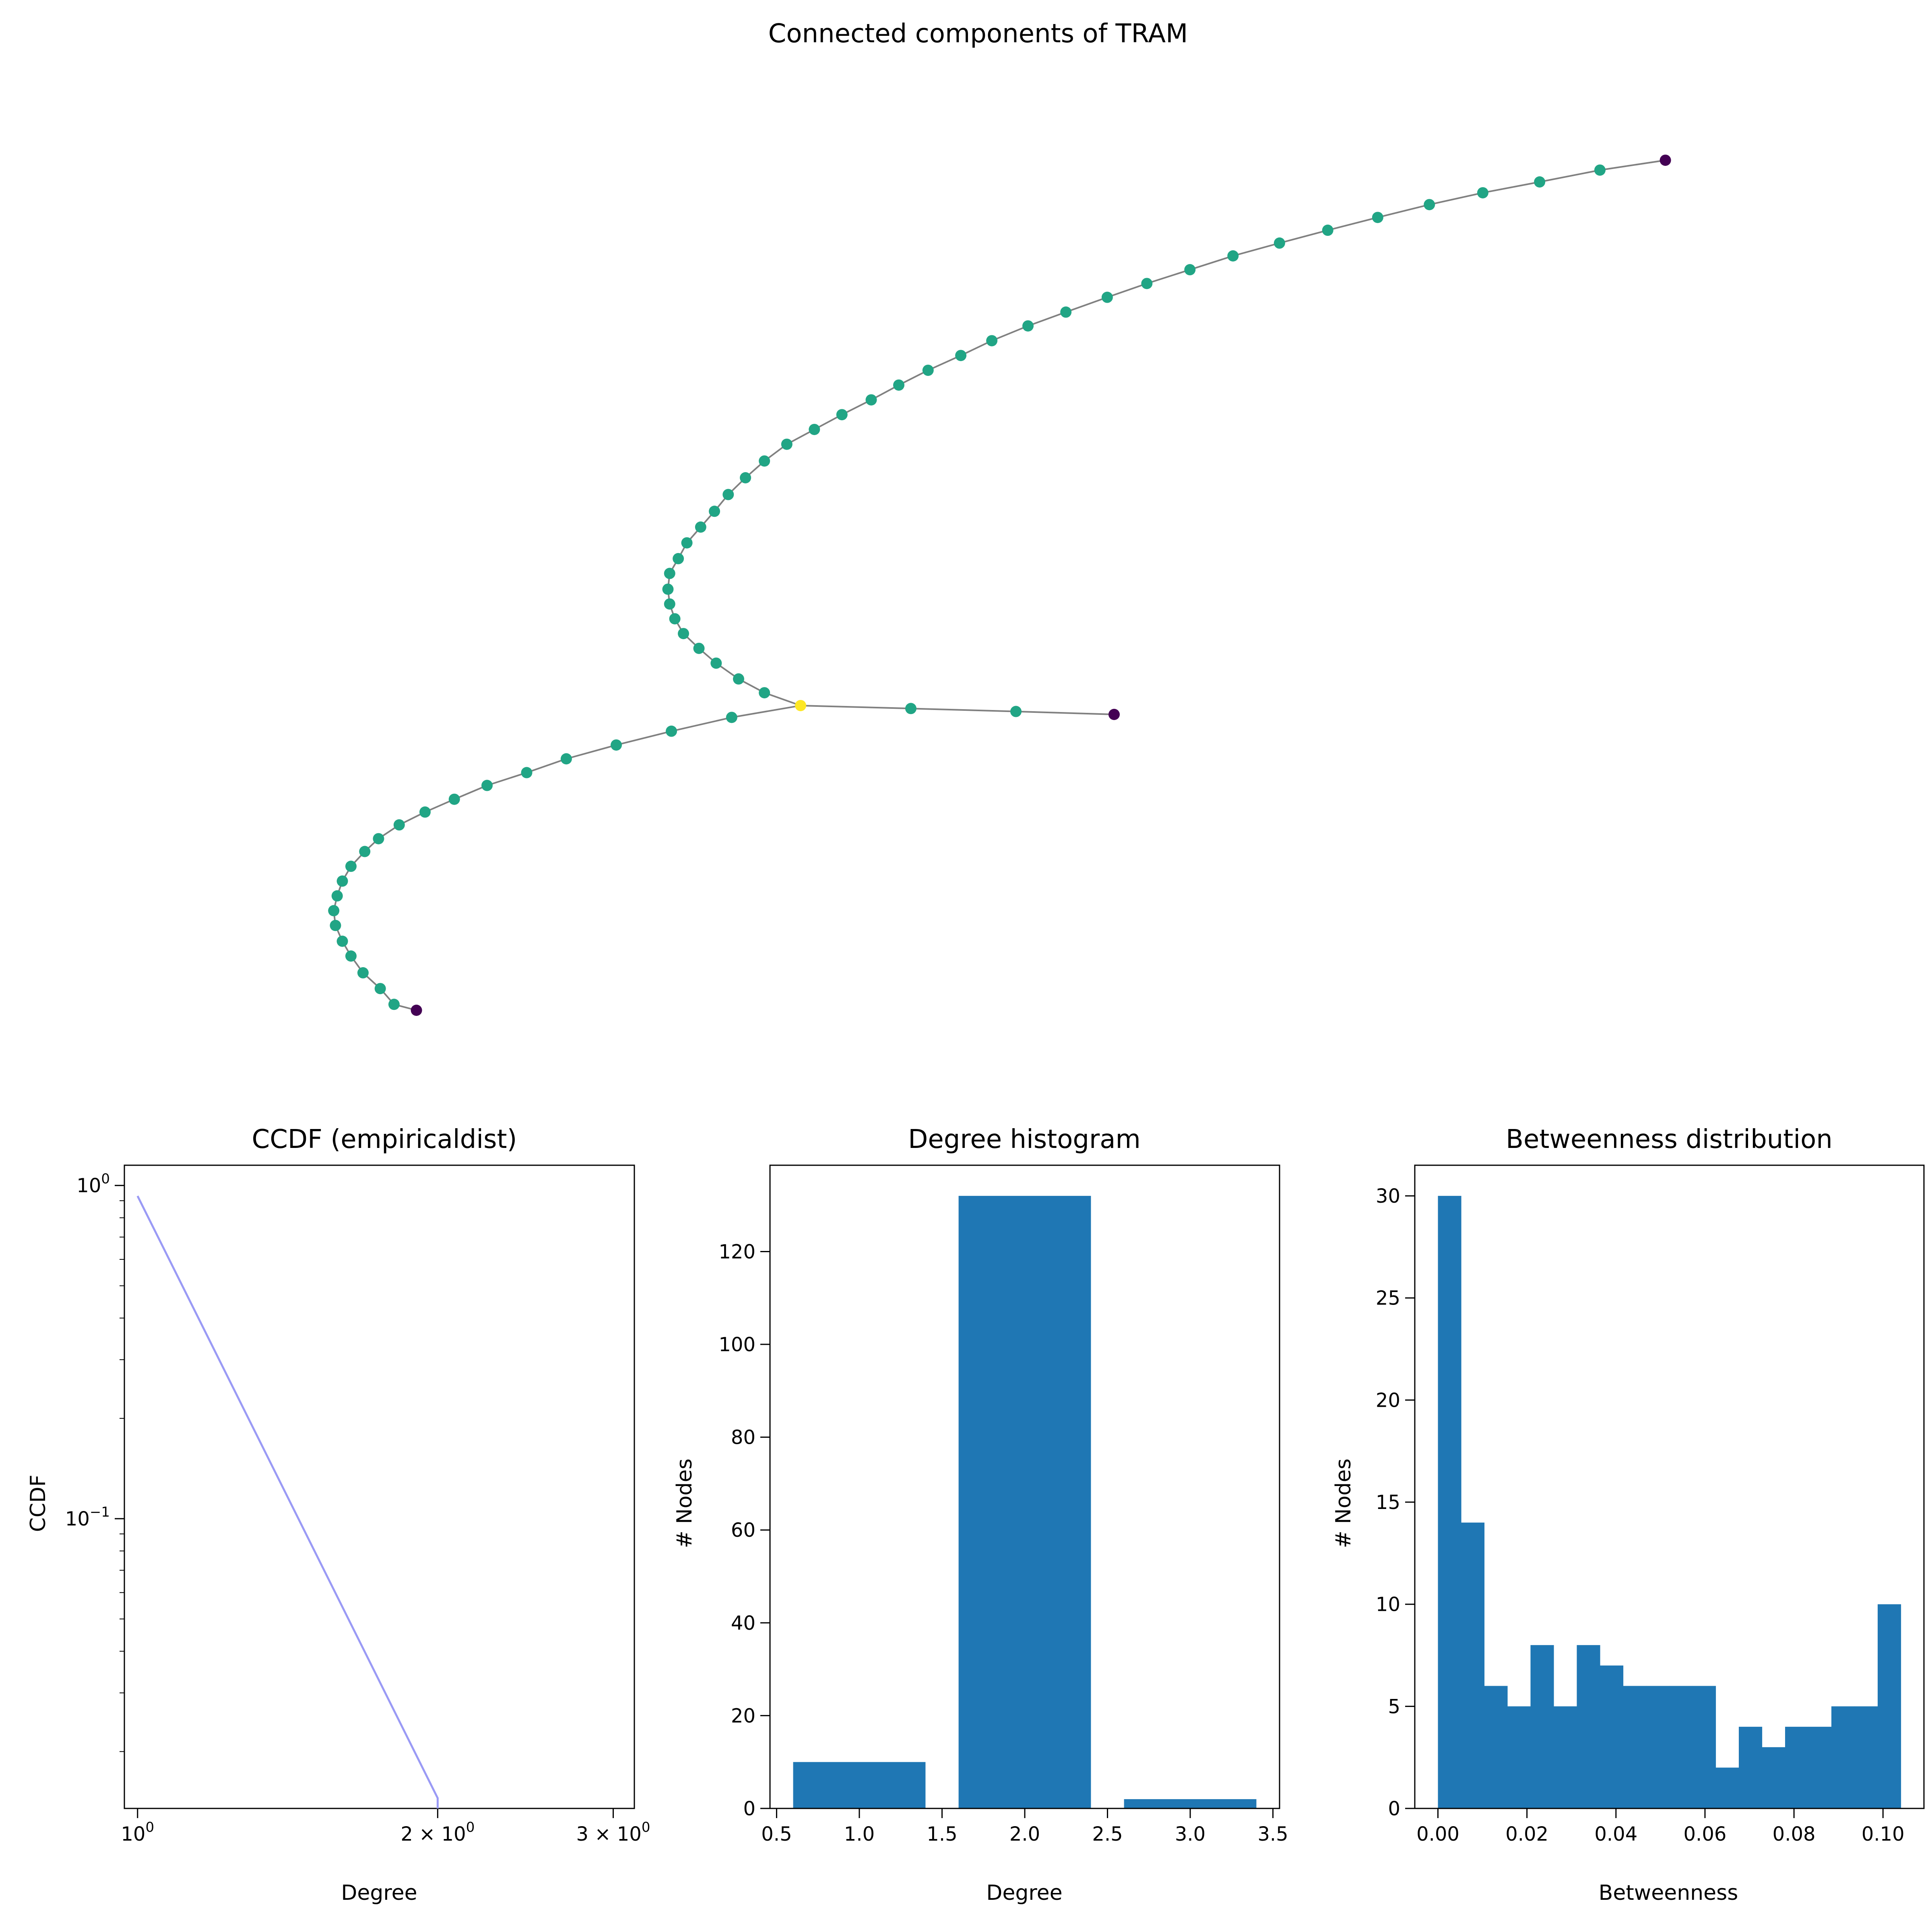  Describe the element at coordinates (1024, 1893) in the screenshot. I see `degree-x-axis-label: Degree` at that location.